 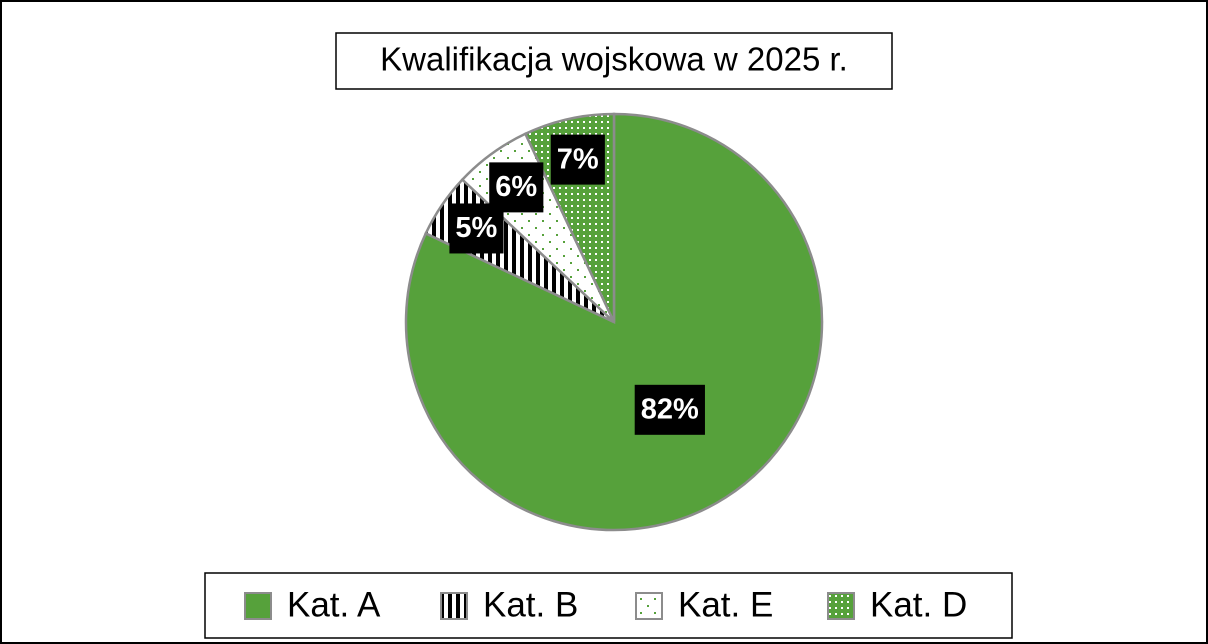 I want to click on legend-box, so click(x=608, y=605).